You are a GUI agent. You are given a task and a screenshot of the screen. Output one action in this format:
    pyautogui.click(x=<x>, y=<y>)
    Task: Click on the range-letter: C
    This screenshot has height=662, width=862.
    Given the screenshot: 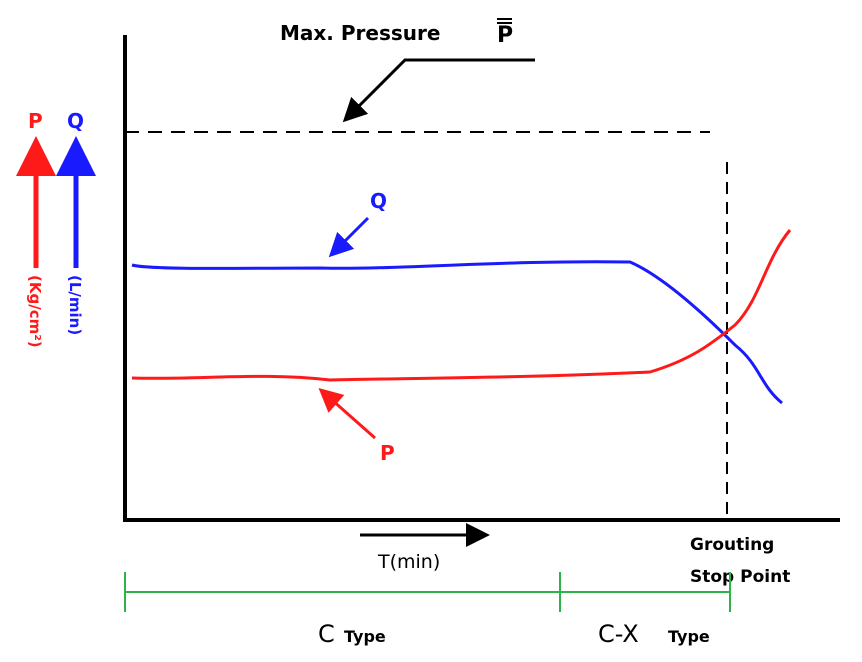 What is the action you would take?
    pyautogui.click(x=326, y=634)
    